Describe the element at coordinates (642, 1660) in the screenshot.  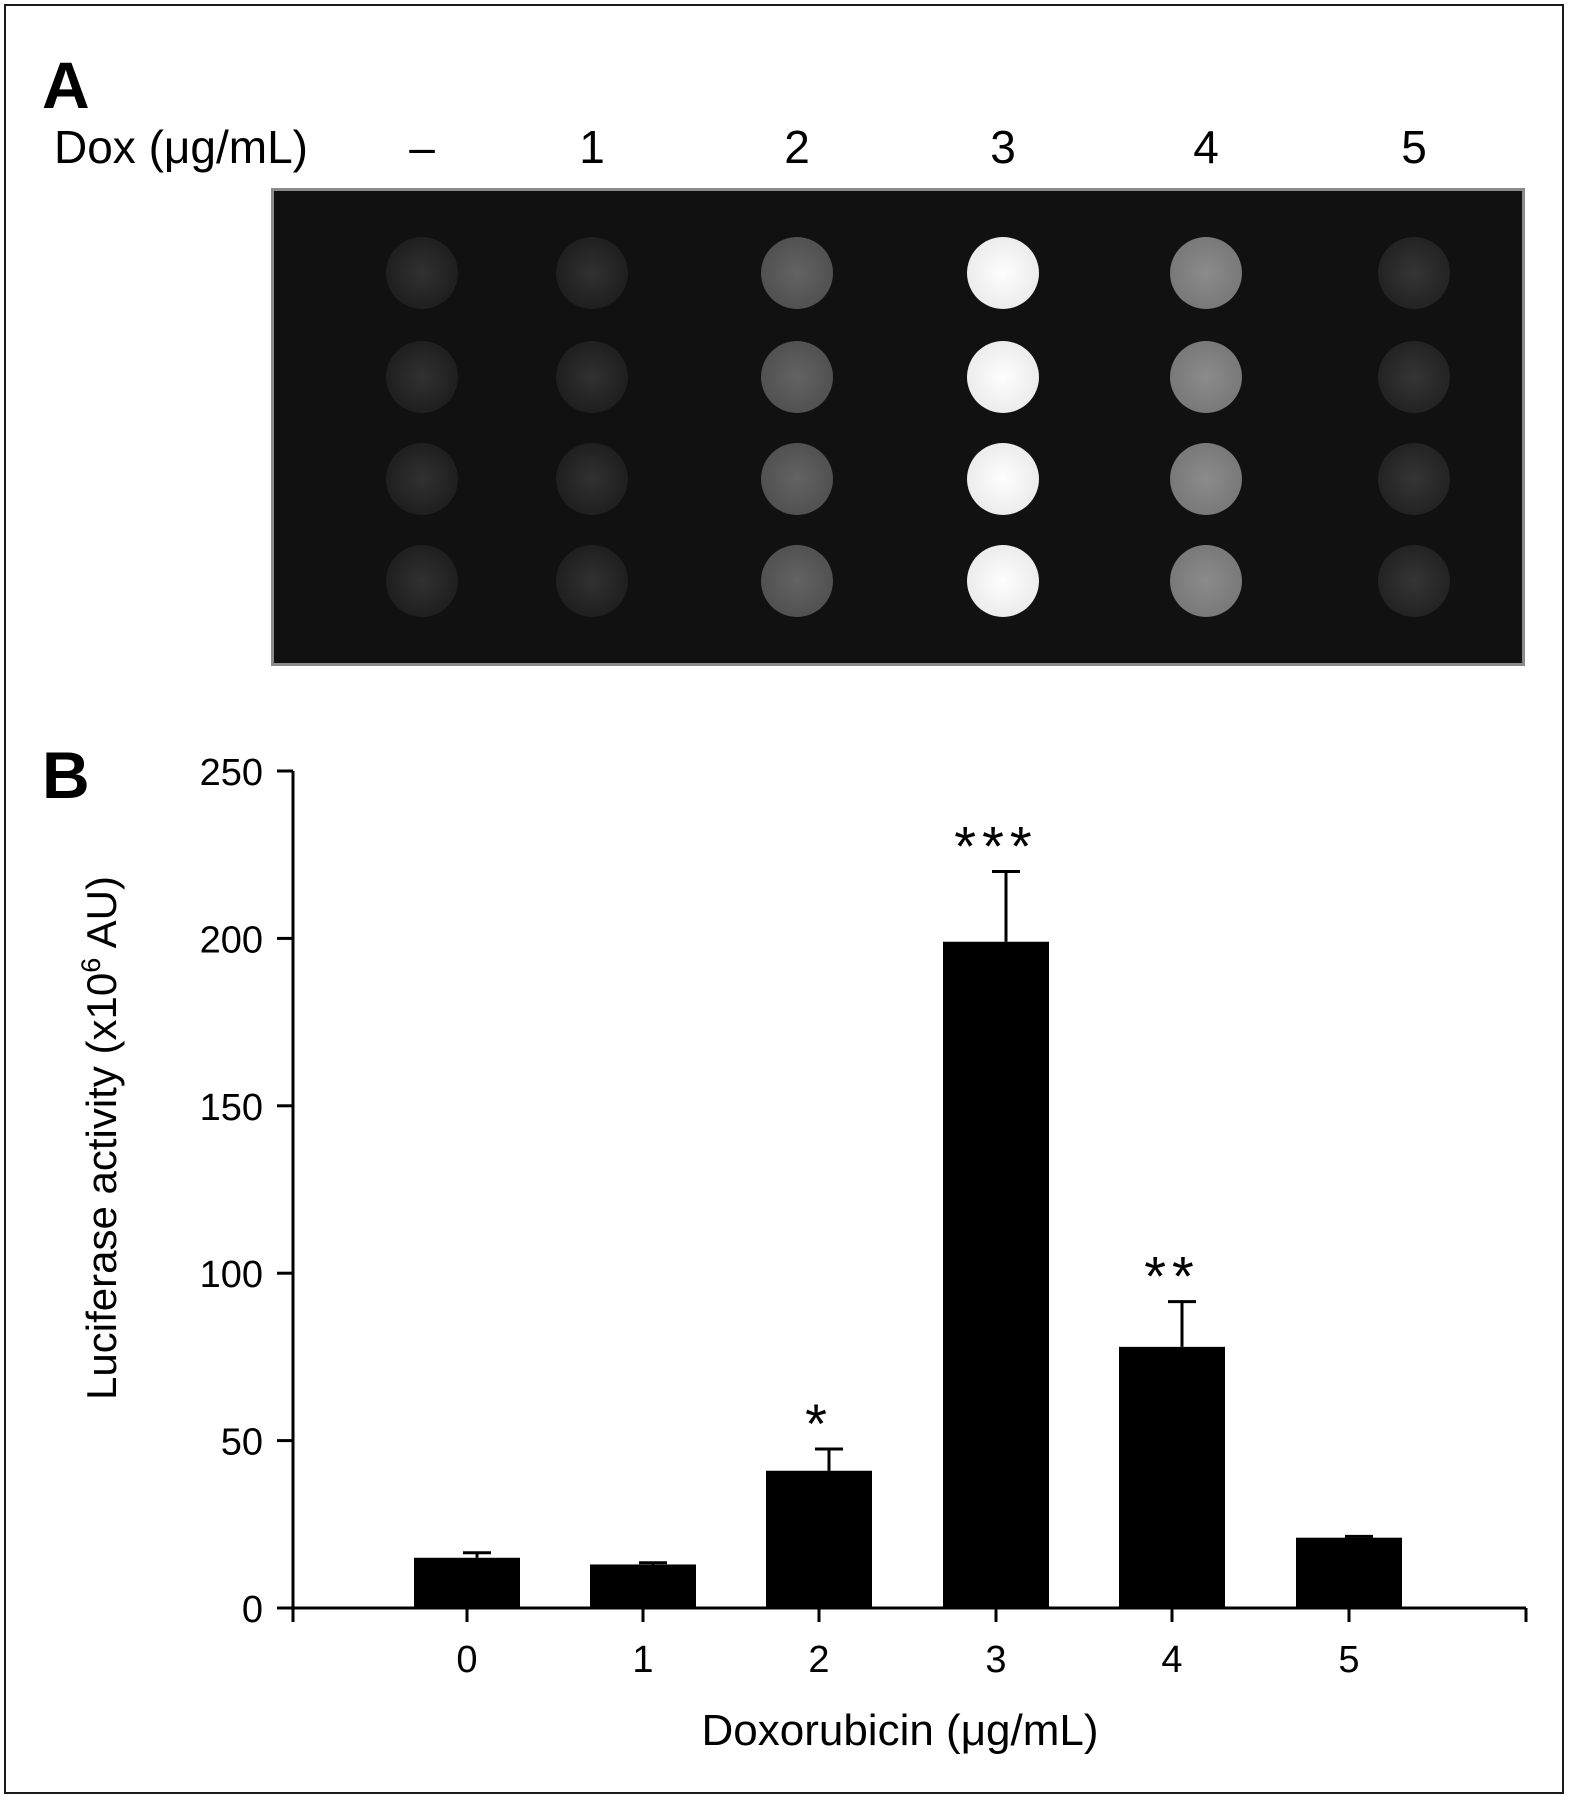
I see `x-tick-label: 1` at that location.